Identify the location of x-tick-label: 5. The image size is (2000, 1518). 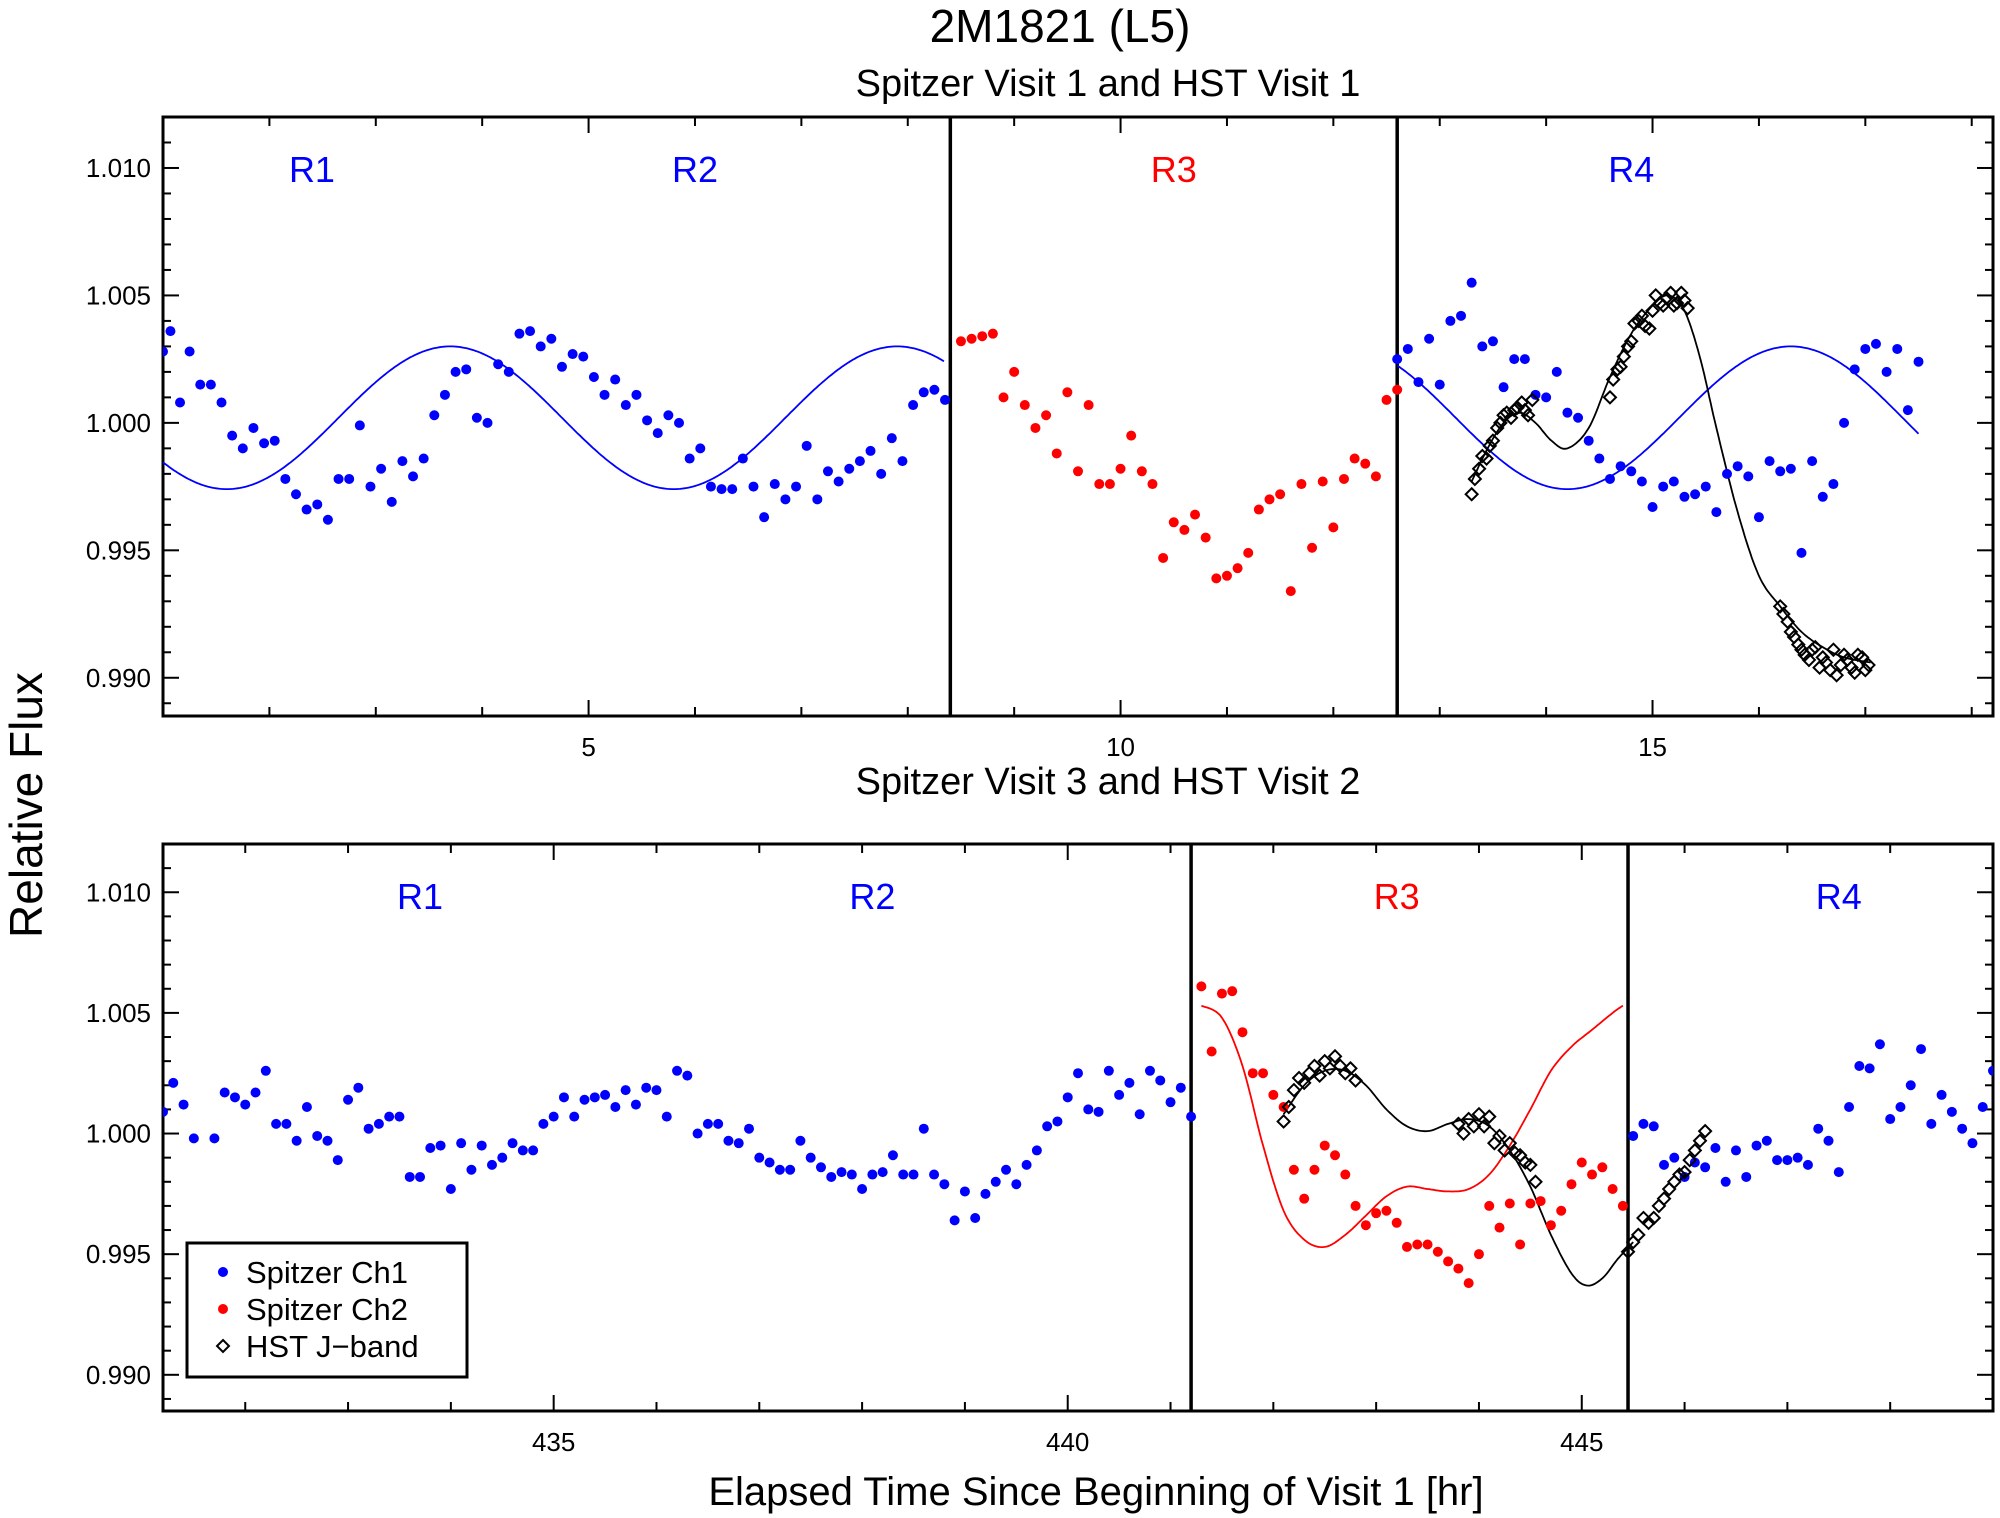
(588, 747).